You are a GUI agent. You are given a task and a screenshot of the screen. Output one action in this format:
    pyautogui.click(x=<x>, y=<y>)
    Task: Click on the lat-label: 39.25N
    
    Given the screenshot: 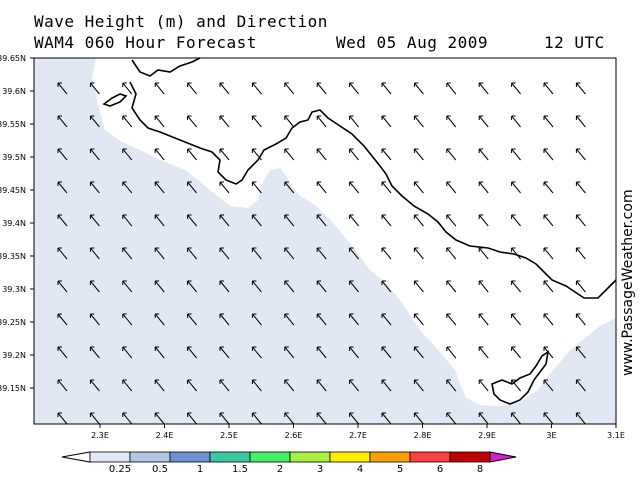 What is the action you would take?
    pyautogui.click(x=13, y=322)
    